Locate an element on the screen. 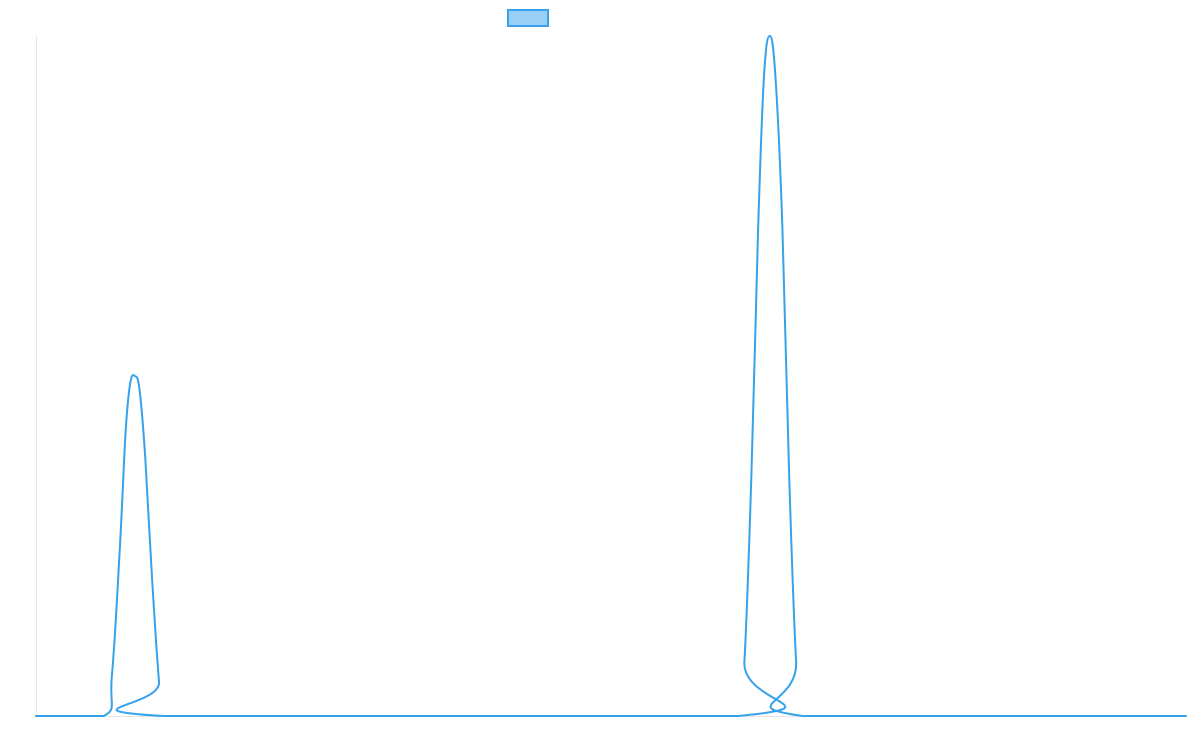 The width and height of the screenshot is (1200, 750). legend-swatch is located at coordinates (528, 18).